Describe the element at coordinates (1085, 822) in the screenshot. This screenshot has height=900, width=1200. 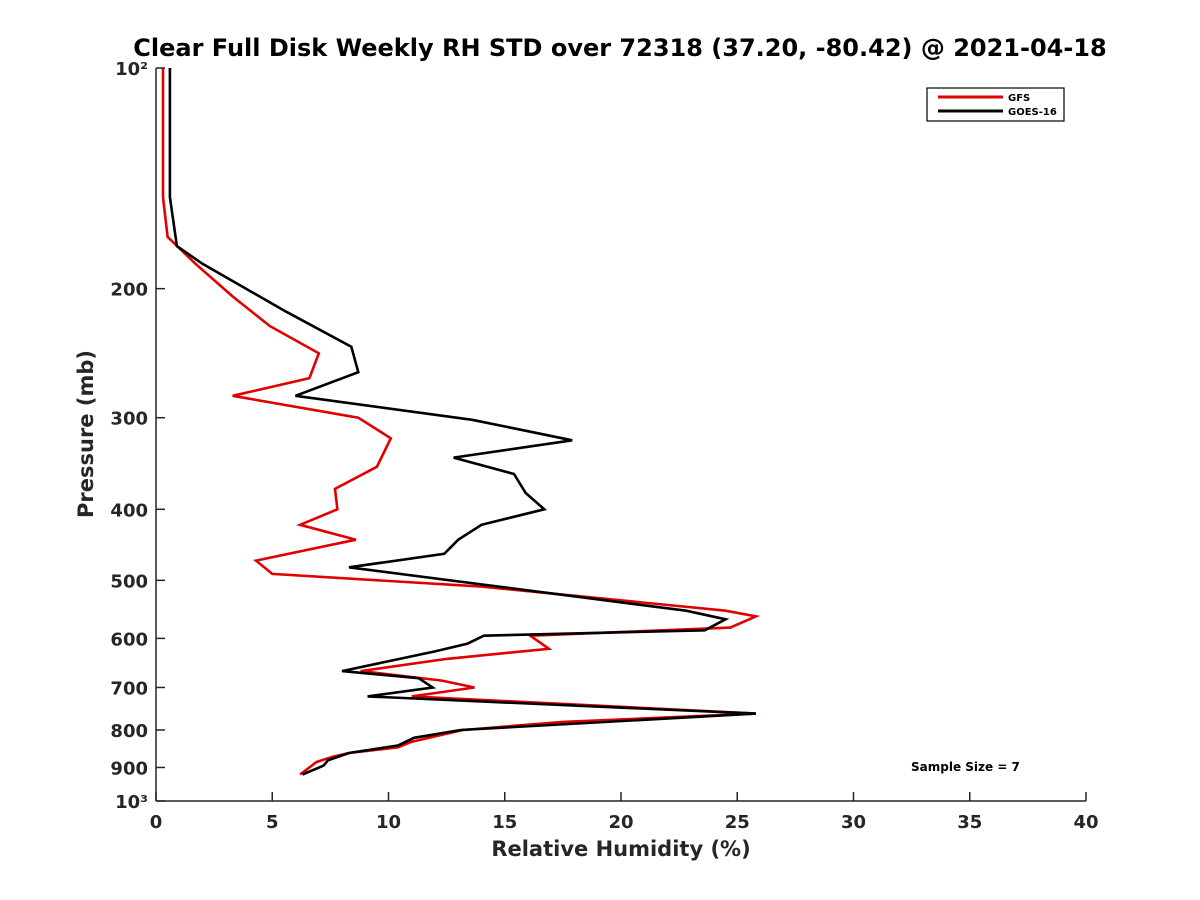
I see `x-tick-label: 40` at that location.